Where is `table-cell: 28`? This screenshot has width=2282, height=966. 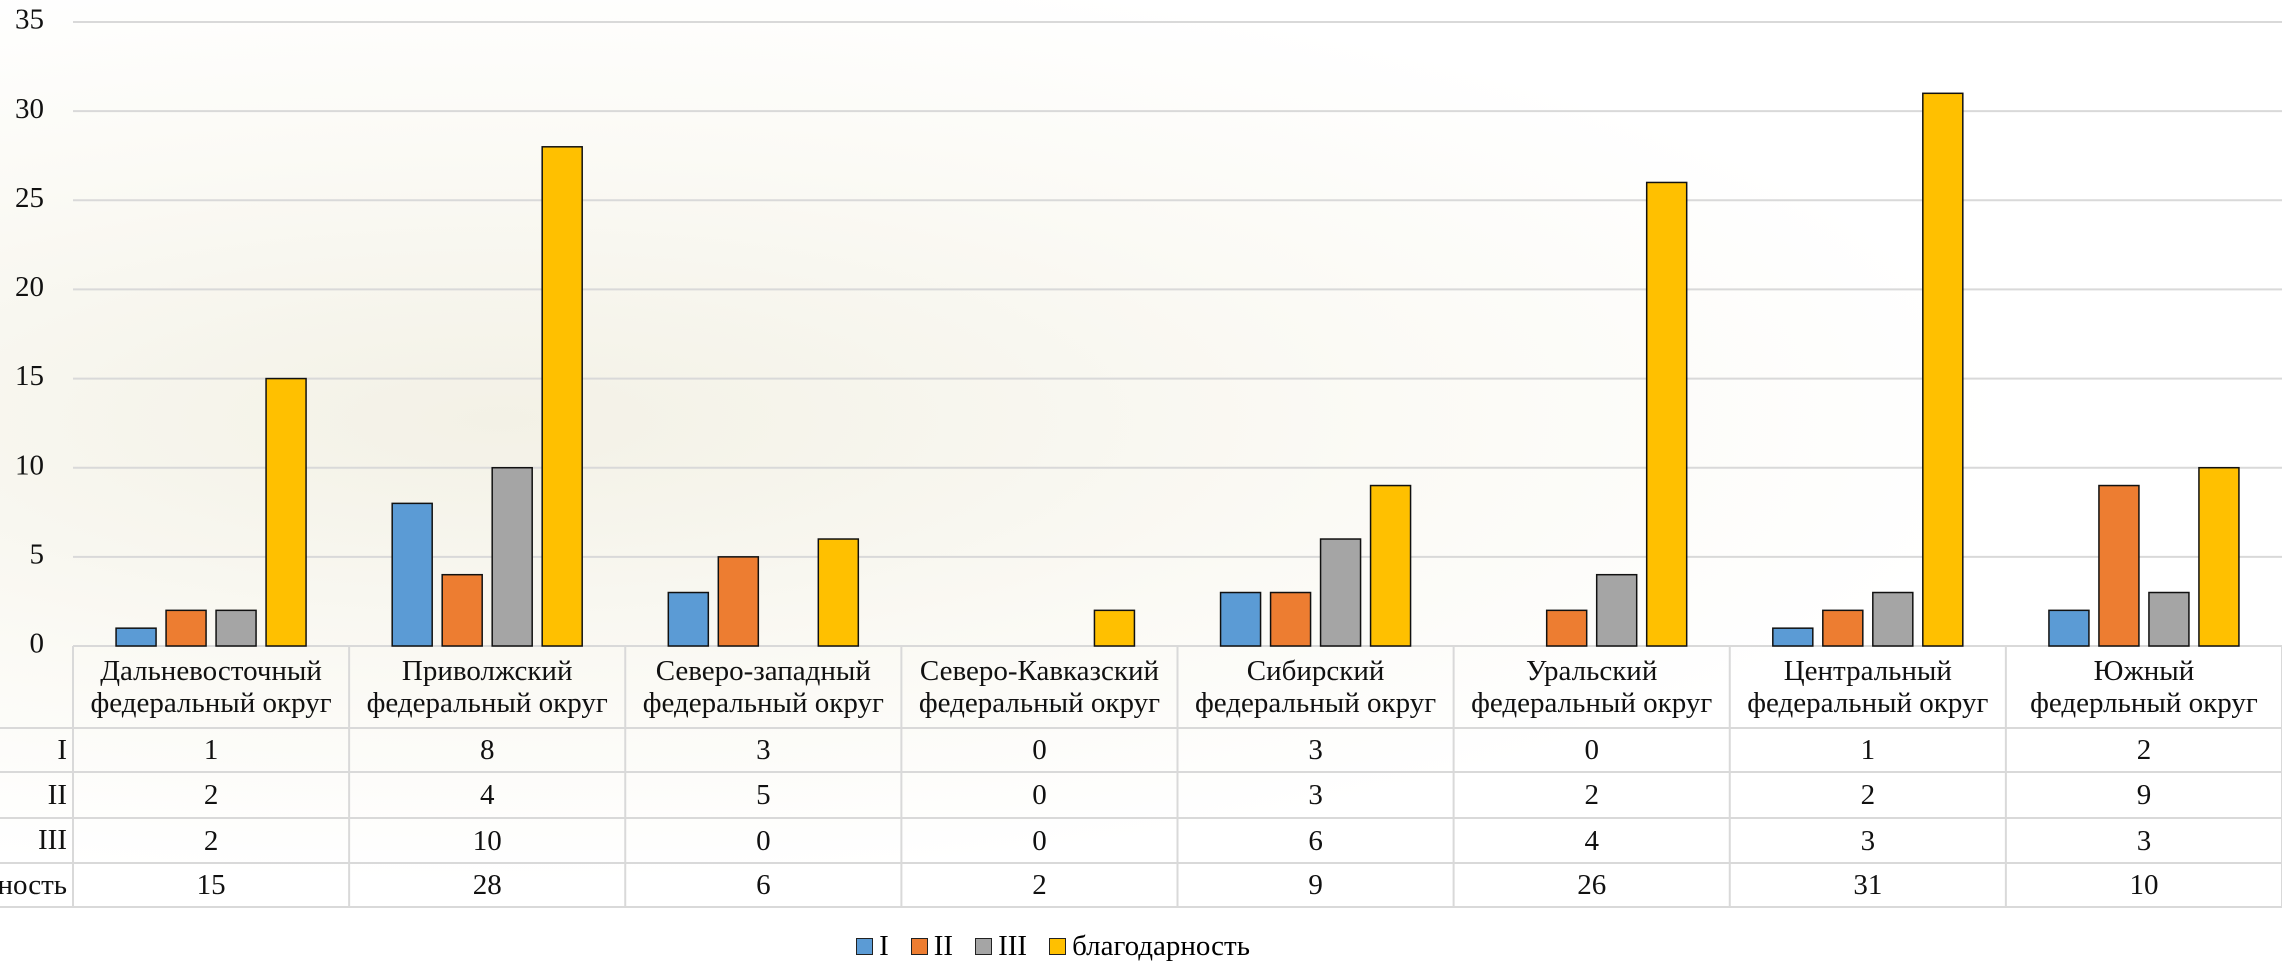
table-cell: 28 is located at coordinates (487, 885).